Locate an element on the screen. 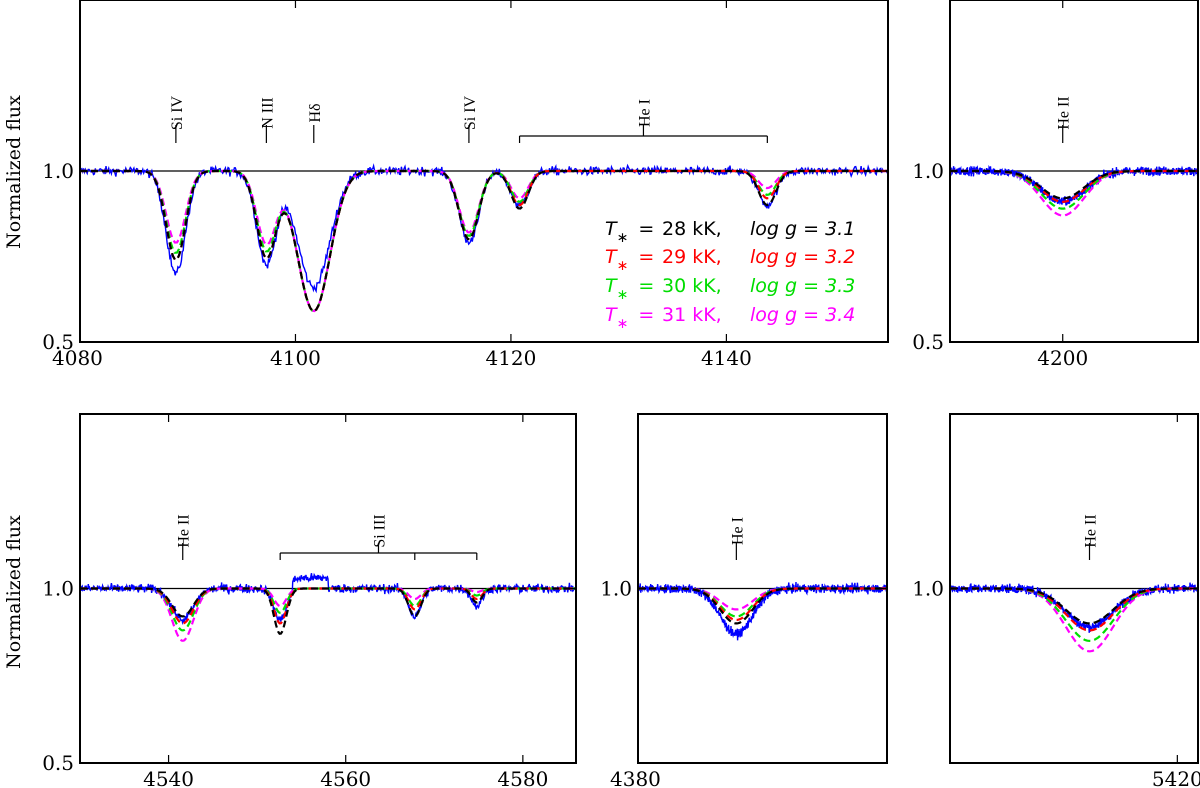 Image resolution: width=1200 pixels, height=788 pixels. panel-5-plot is located at coordinates (1074, 617).